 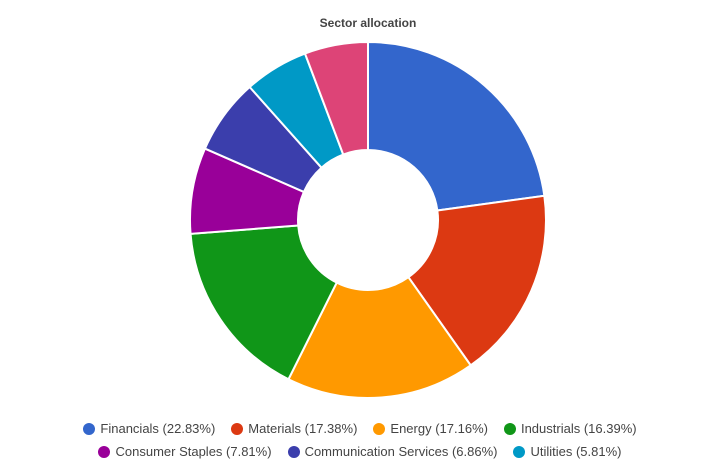 What do you see at coordinates (368, 23) in the screenshot?
I see `chart-title: Sector allocation` at bounding box center [368, 23].